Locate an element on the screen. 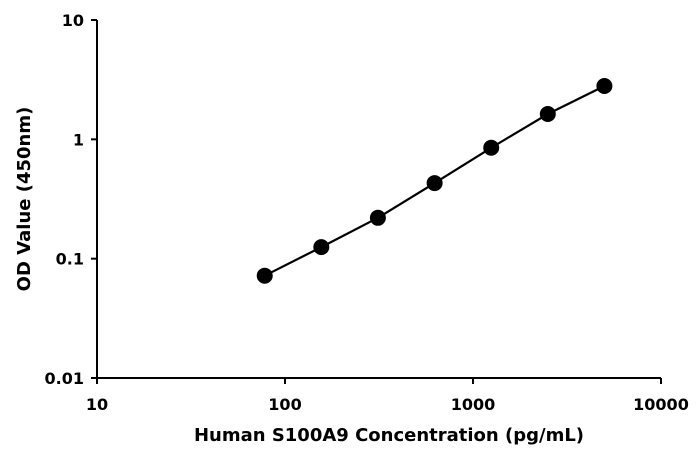 The width and height of the screenshot is (697, 454). x-tick-label: 10 is located at coordinates (97, 404).